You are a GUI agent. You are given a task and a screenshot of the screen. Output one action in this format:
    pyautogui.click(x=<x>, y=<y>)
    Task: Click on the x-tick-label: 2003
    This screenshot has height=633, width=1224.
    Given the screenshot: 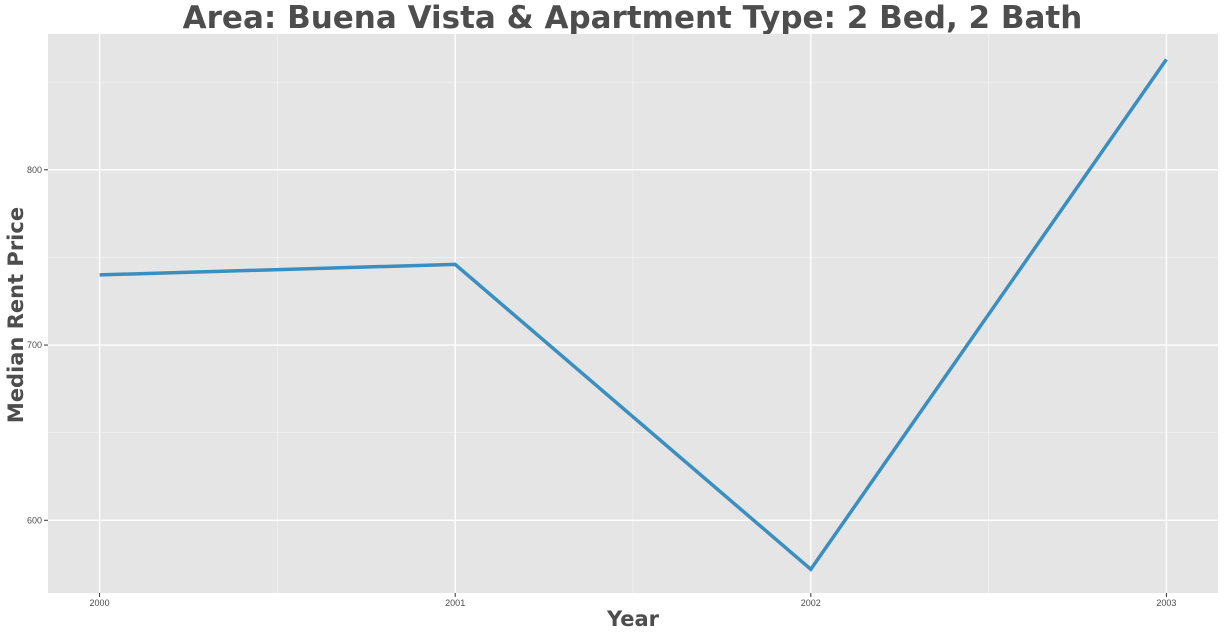 What is the action you would take?
    pyautogui.click(x=1166, y=603)
    